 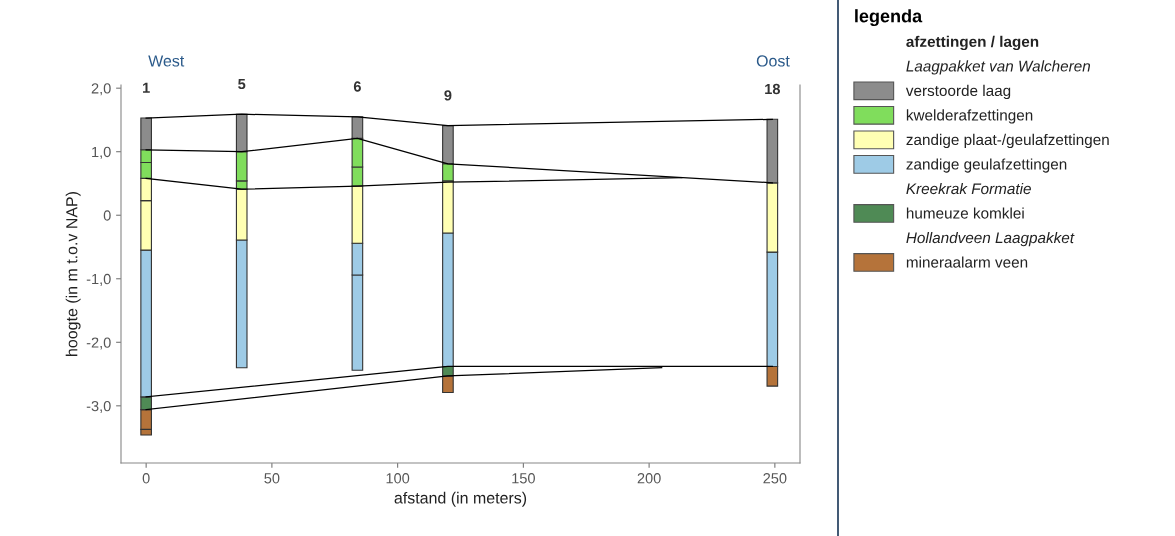 What do you see at coordinates (166, 61) in the screenshot?
I see `text: West` at bounding box center [166, 61].